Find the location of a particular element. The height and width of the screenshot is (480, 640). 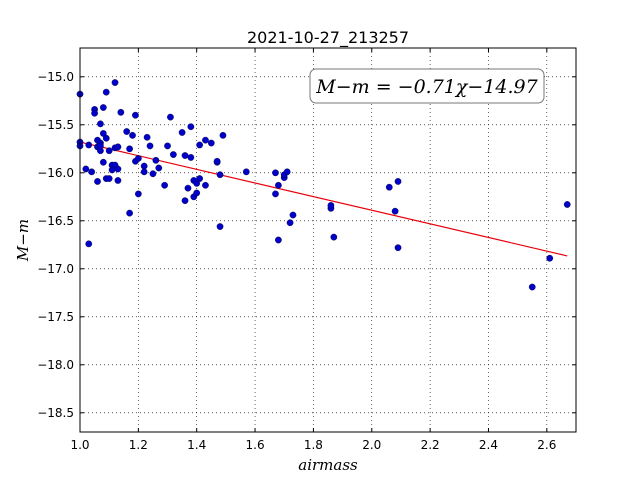

x-tick-label: 1.8 is located at coordinates (313, 445).